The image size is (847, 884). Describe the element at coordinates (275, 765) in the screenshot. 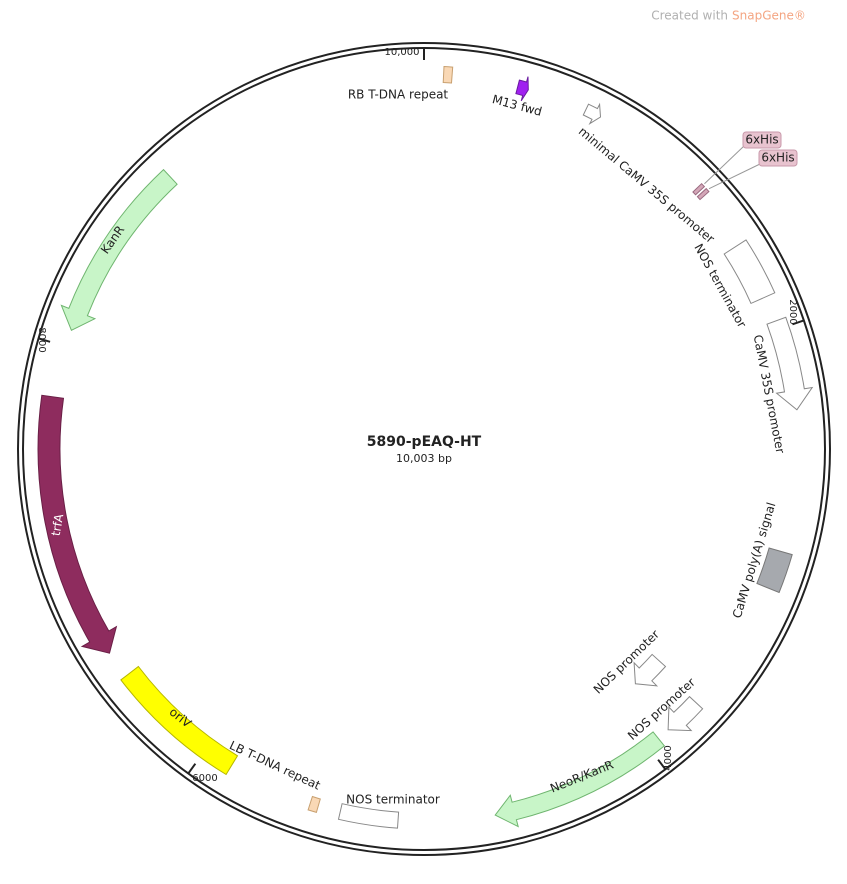

I see `feature-label: LB T-DNA repeat` at that location.